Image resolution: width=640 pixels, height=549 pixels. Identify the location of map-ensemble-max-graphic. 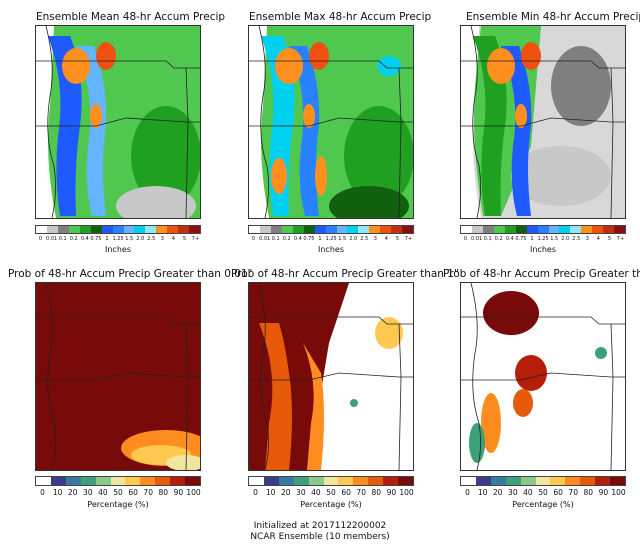
(331, 122).